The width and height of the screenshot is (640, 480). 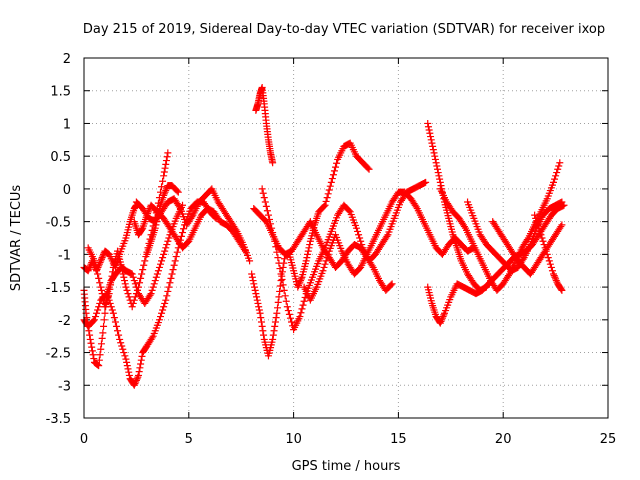 What do you see at coordinates (503, 439) in the screenshot?
I see `x-tick-label: 20` at bounding box center [503, 439].